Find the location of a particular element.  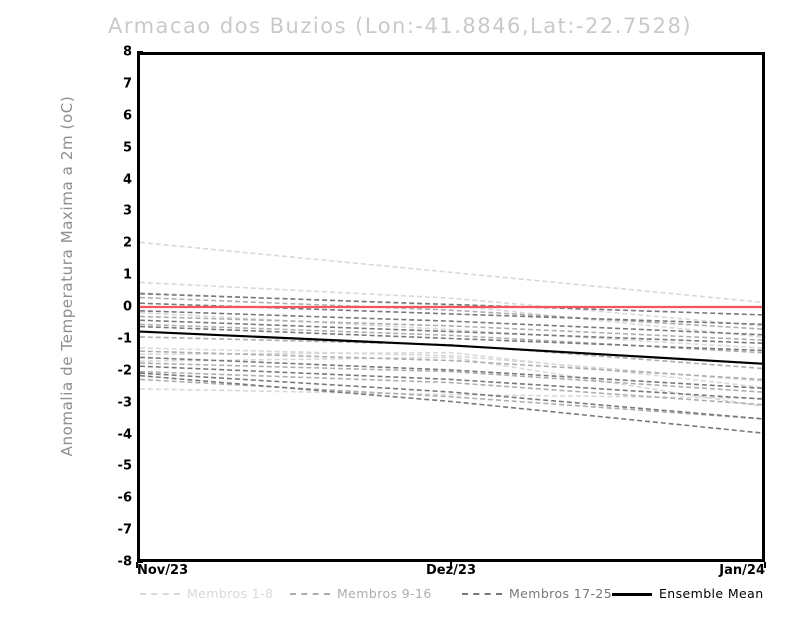

y-tick-label: 1 is located at coordinates (127, 275).